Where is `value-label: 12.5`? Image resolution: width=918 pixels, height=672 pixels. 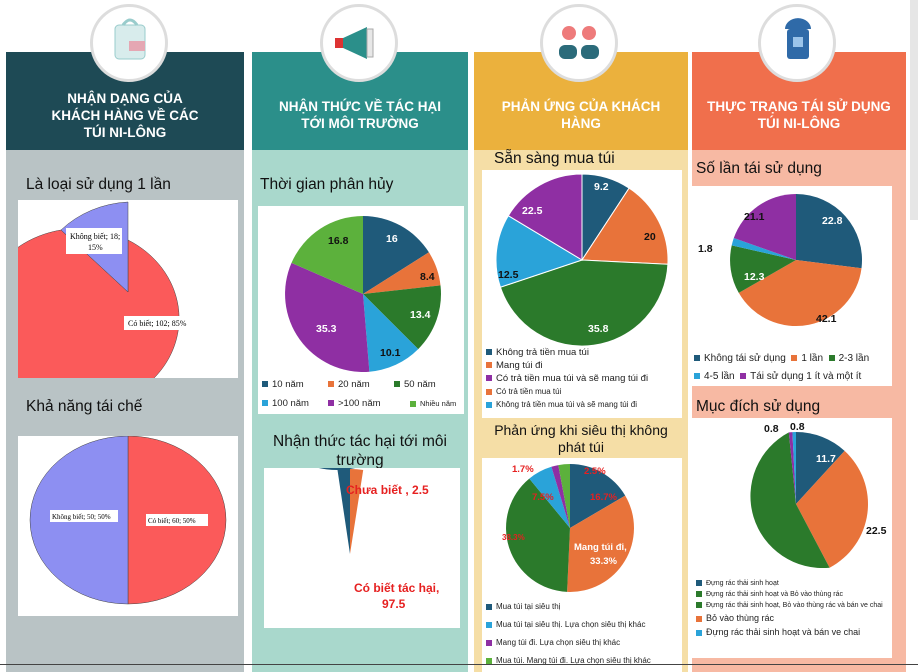
value-label: 12.5 is located at coordinates (508, 275).